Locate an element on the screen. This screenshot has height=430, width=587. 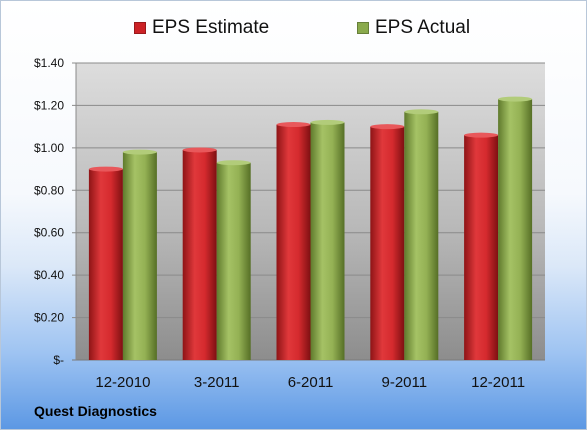
legend-label-estimate: EPS Estimate is located at coordinates (211, 27).